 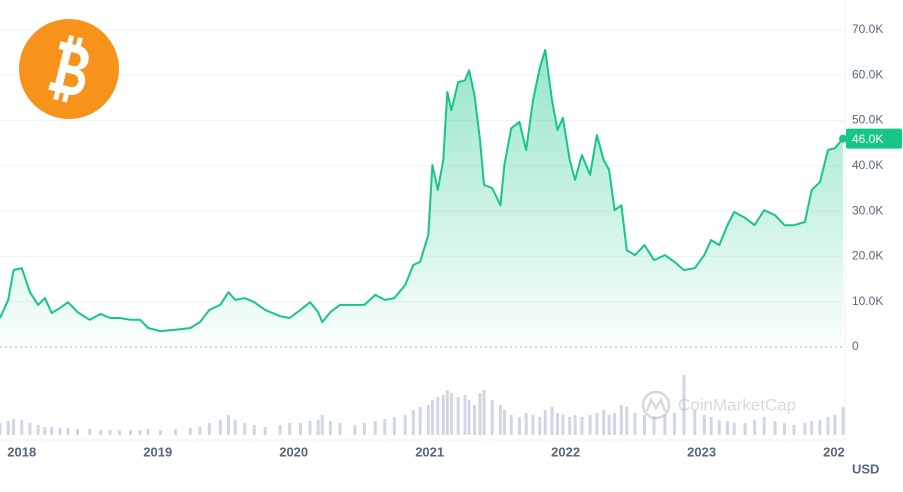 I want to click on x-axis: 2018 2019 2020 2021 2022 2023 2024, so click(x=425, y=451).